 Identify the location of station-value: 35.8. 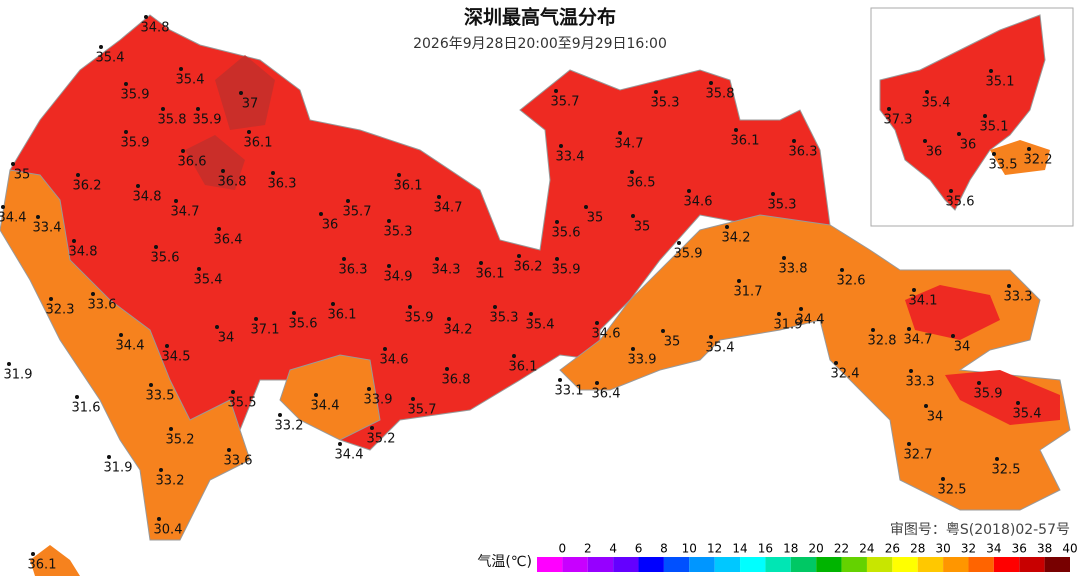
(720, 94).